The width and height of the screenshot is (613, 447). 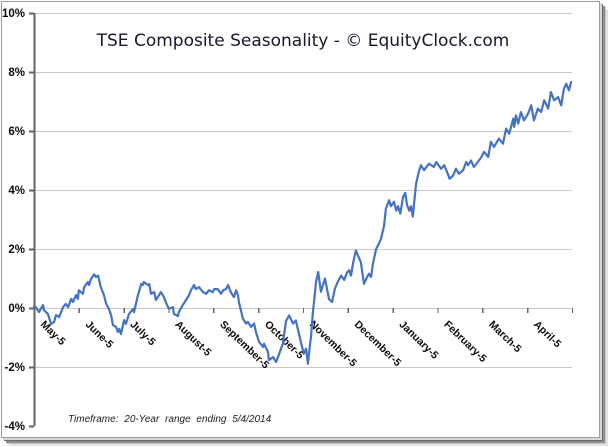 I want to click on y-axis-label: 8%, so click(x=16, y=73).